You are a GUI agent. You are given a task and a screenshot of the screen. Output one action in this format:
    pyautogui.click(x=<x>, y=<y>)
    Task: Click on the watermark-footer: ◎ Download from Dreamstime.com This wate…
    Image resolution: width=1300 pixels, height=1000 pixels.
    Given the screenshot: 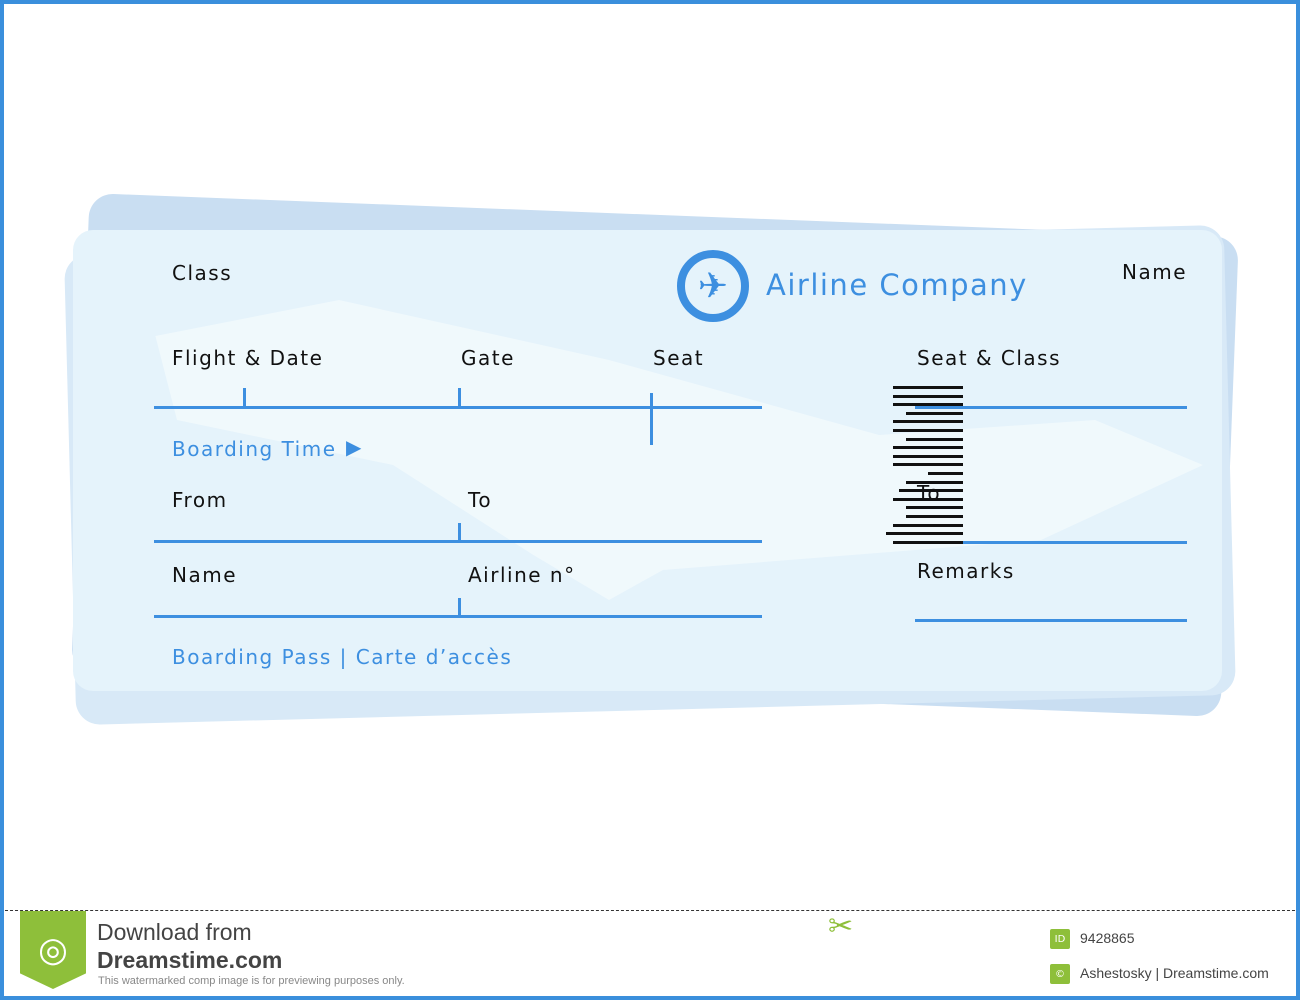 What is the action you would take?
    pyautogui.click(x=650, y=955)
    